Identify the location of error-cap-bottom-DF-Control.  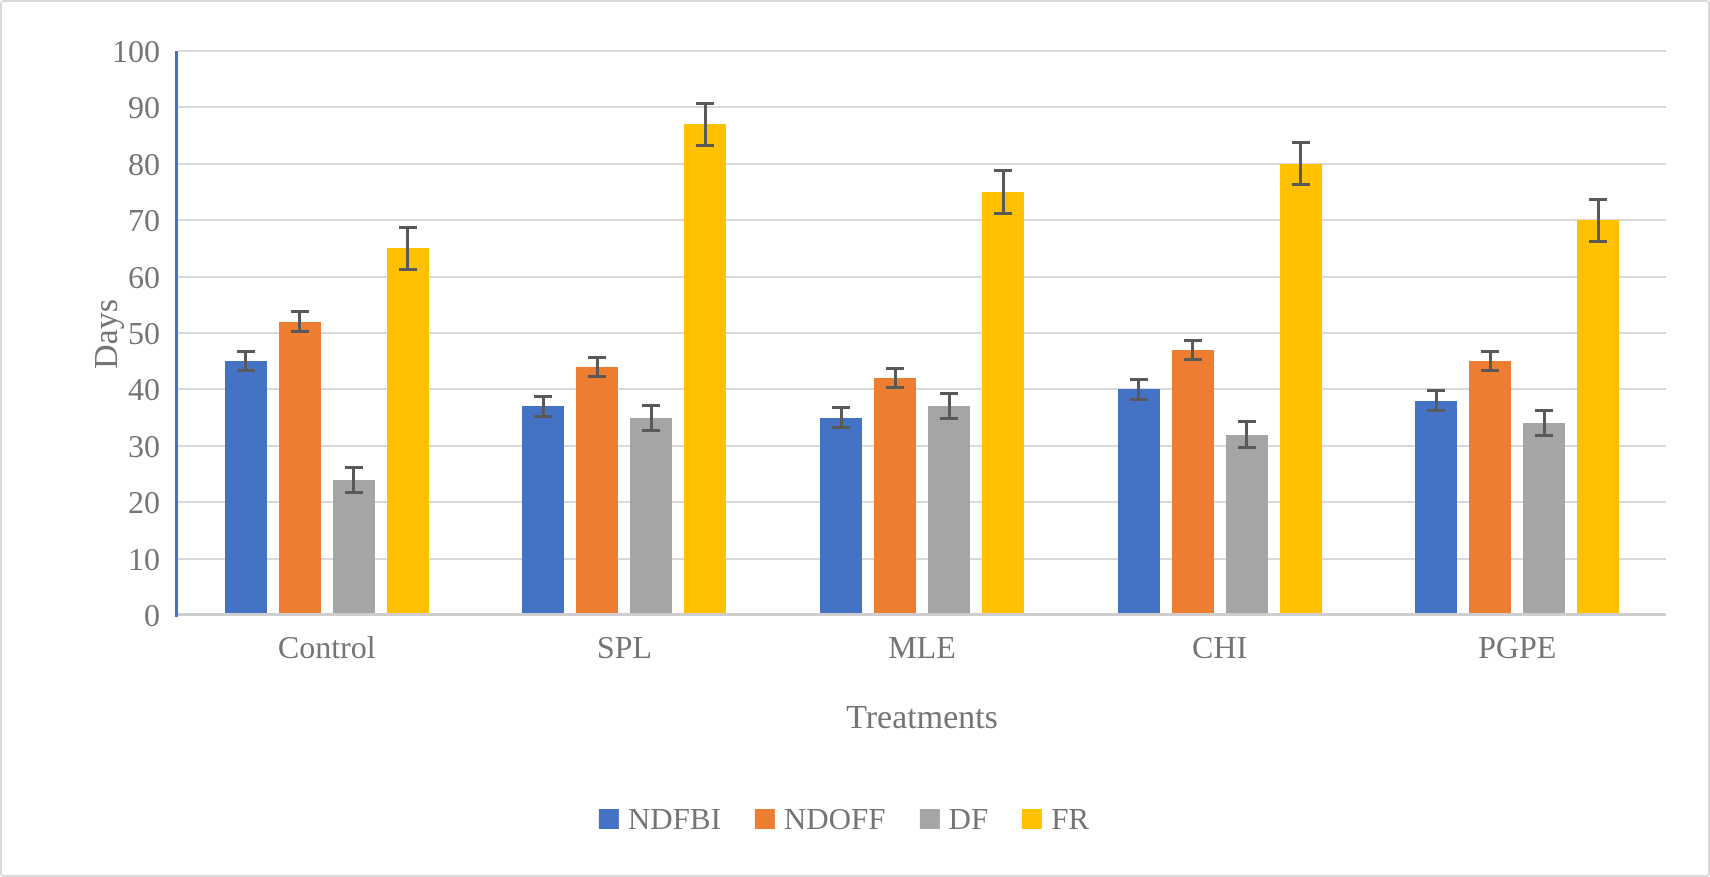
(353, 492).